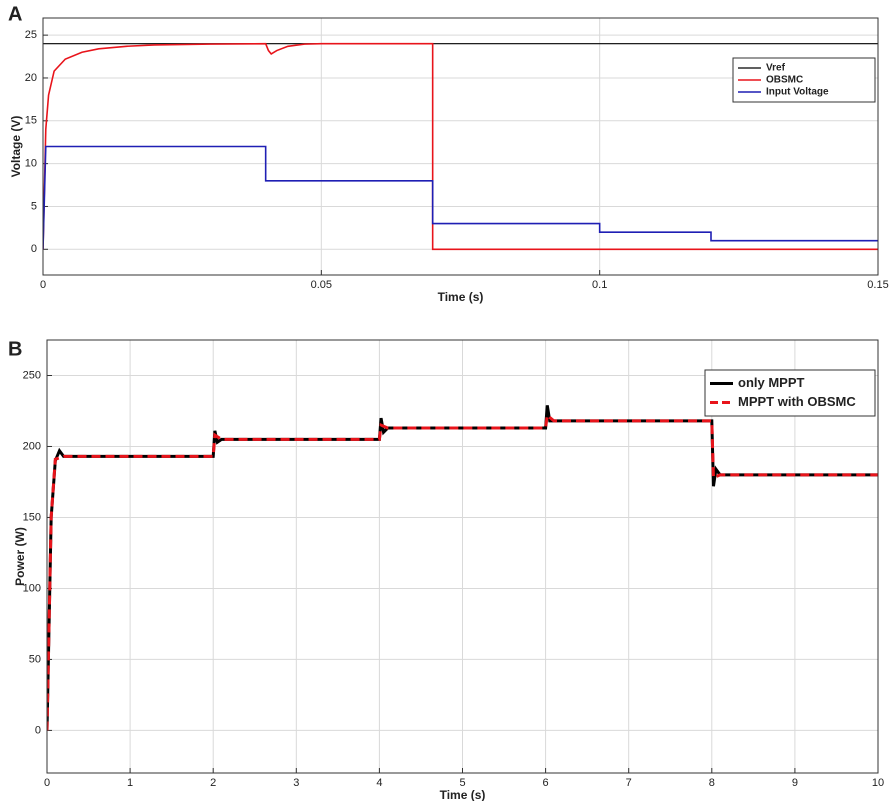  I want to click on legend-label: Input Voltage, so click(797, 92).